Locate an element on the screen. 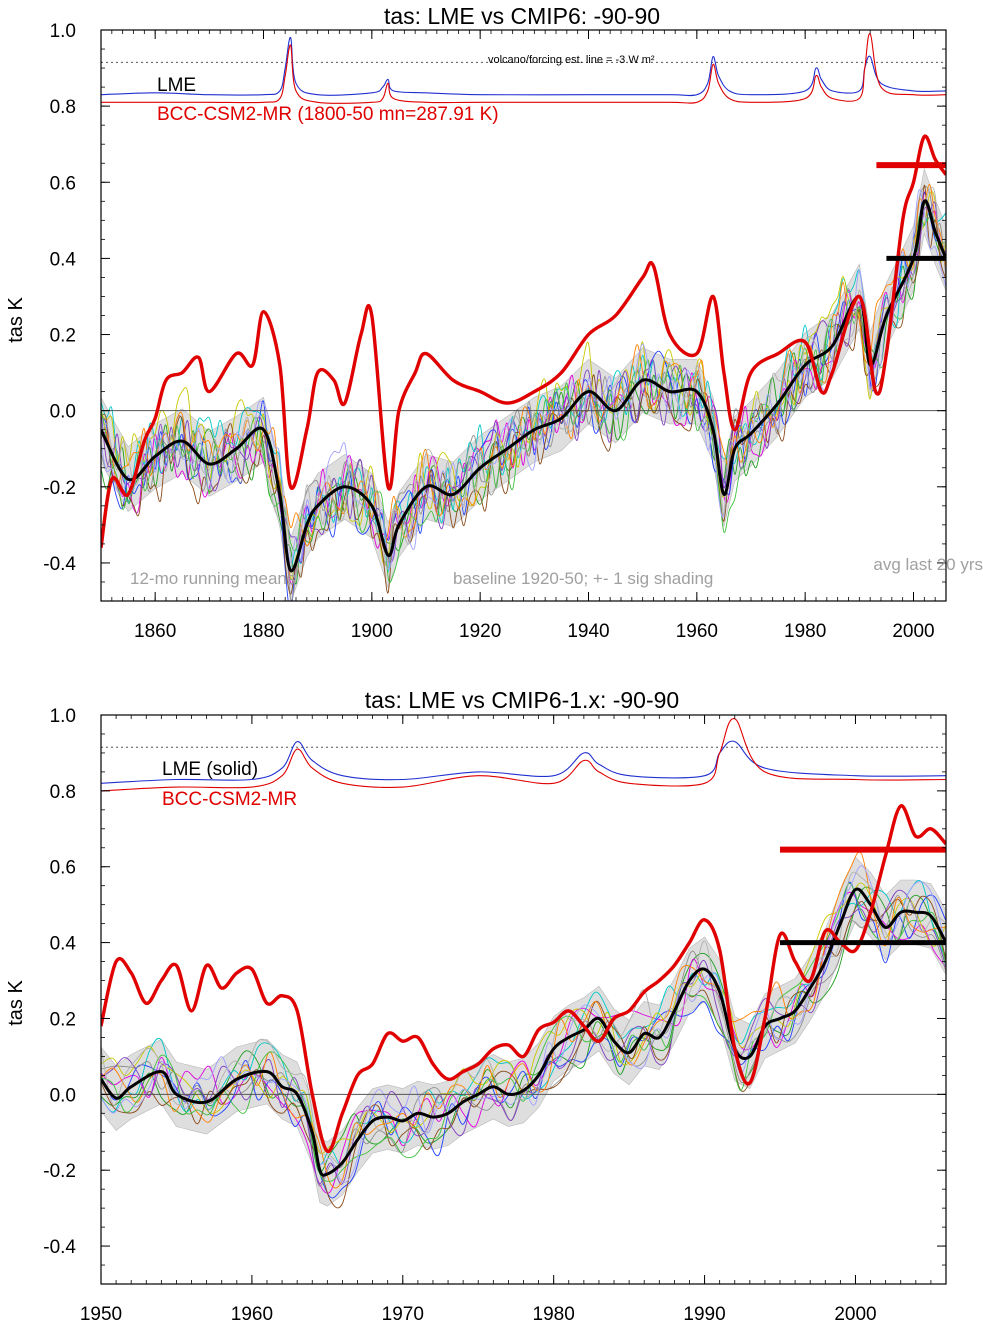 This screenshot has height=1325, width=983. legend-model-top: BCC-CSM2-MR (1800-50 mn=287.91 K) is located at coordinates (328, 114).